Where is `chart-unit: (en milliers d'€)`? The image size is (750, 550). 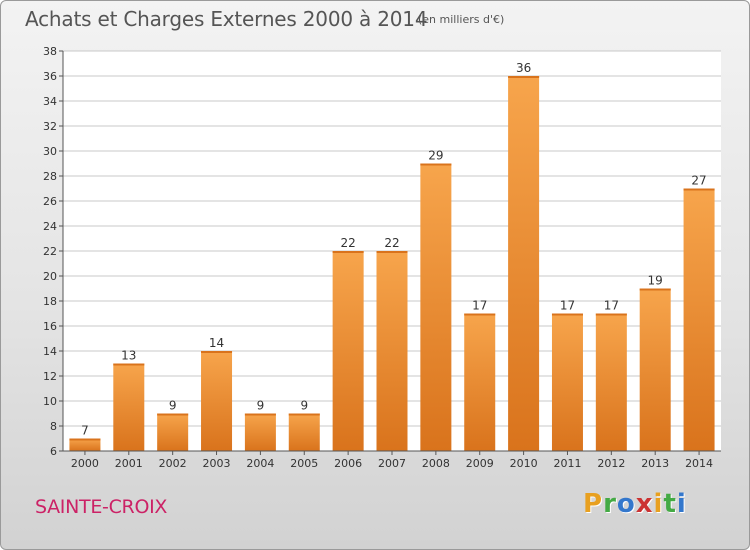 chart-unit: (en milliers d'€) is located at coordinates (461, 19).